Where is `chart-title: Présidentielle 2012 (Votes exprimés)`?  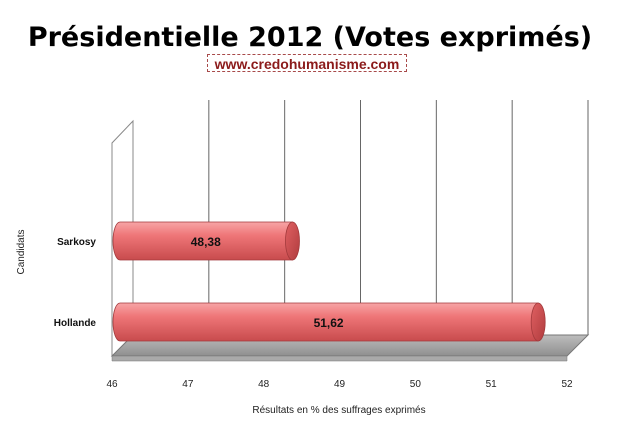
chart-title: Présidentielle 2012 (Votes exprimés) is located at coordinates (310, 37).